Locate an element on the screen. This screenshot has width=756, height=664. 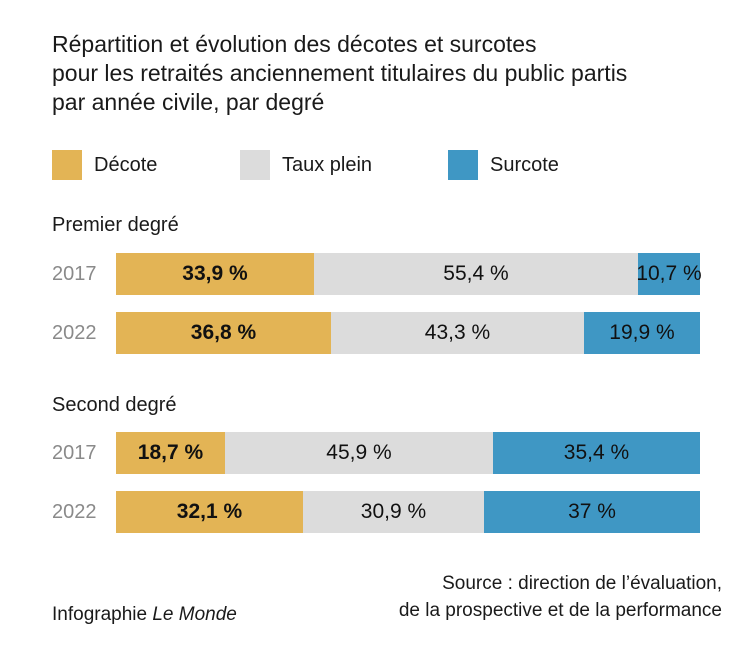
data-label: 35,4 % is located at coordinates (596, 452).